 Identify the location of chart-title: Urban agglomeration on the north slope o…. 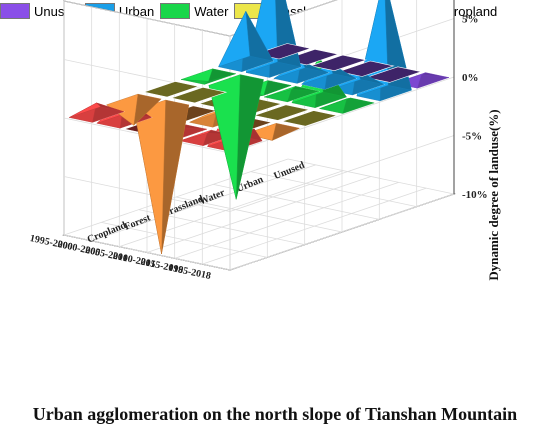
(275, 414).